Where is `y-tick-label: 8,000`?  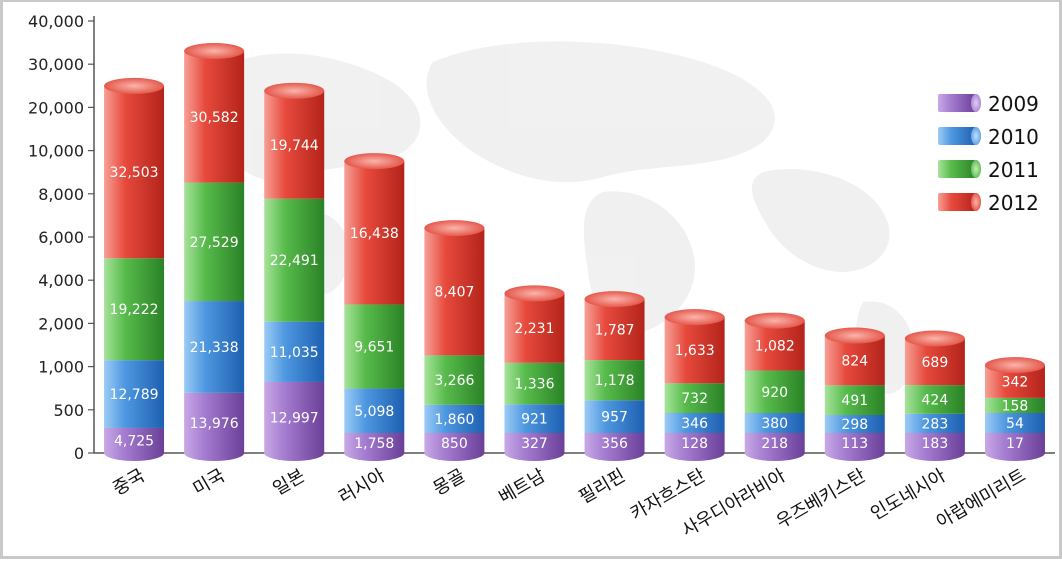
y-tick-label: 8,000 is located at coordinates (61, 194).